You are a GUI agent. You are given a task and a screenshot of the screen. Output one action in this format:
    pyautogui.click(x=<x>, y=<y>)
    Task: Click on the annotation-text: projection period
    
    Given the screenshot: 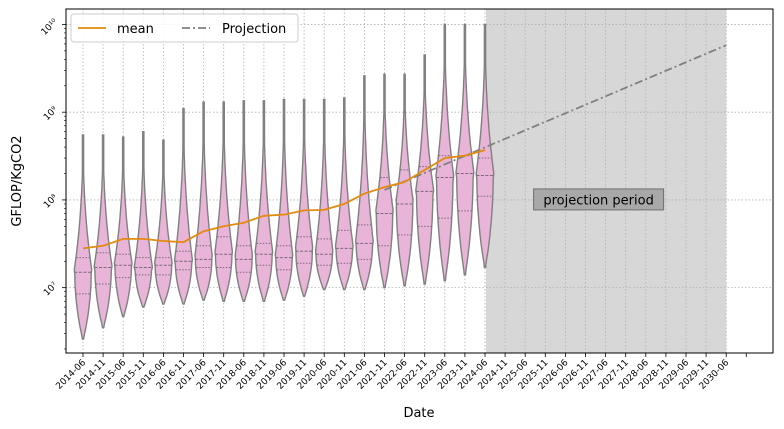 What is the action you would take?
    pyautogui.click(x=598, y=200)
    